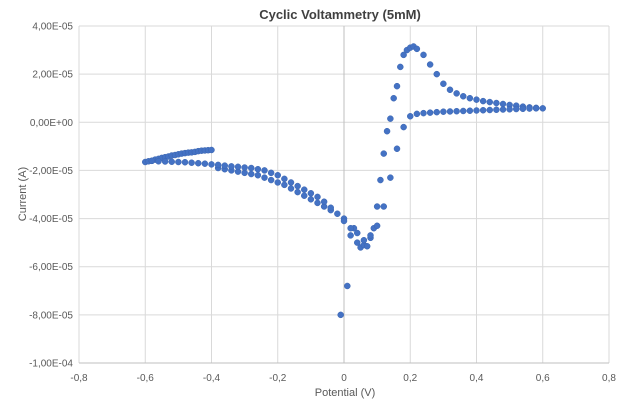 Image resolution: width=630 pixels, height=401 pixels. What do you see at coordinates (51, 364) in the screenshot?
I see `y-tick-label: -1,00E-04` at bounding box center [51, 364].